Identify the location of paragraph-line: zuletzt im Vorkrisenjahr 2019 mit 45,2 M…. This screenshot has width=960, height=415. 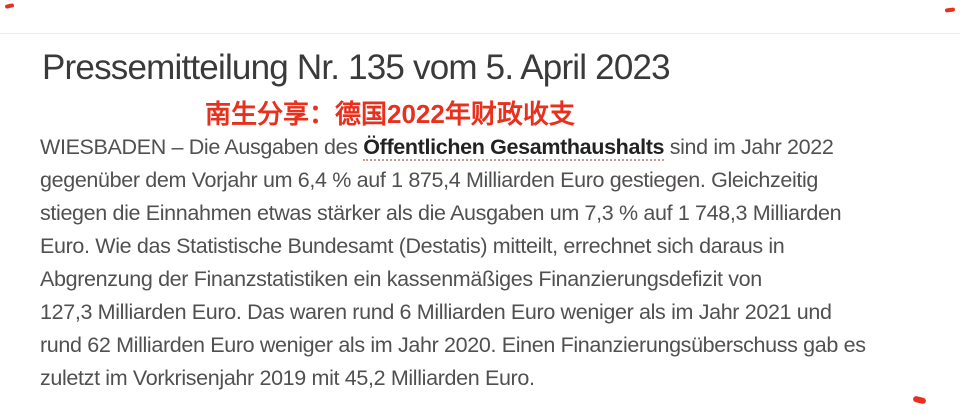
(485, 378).